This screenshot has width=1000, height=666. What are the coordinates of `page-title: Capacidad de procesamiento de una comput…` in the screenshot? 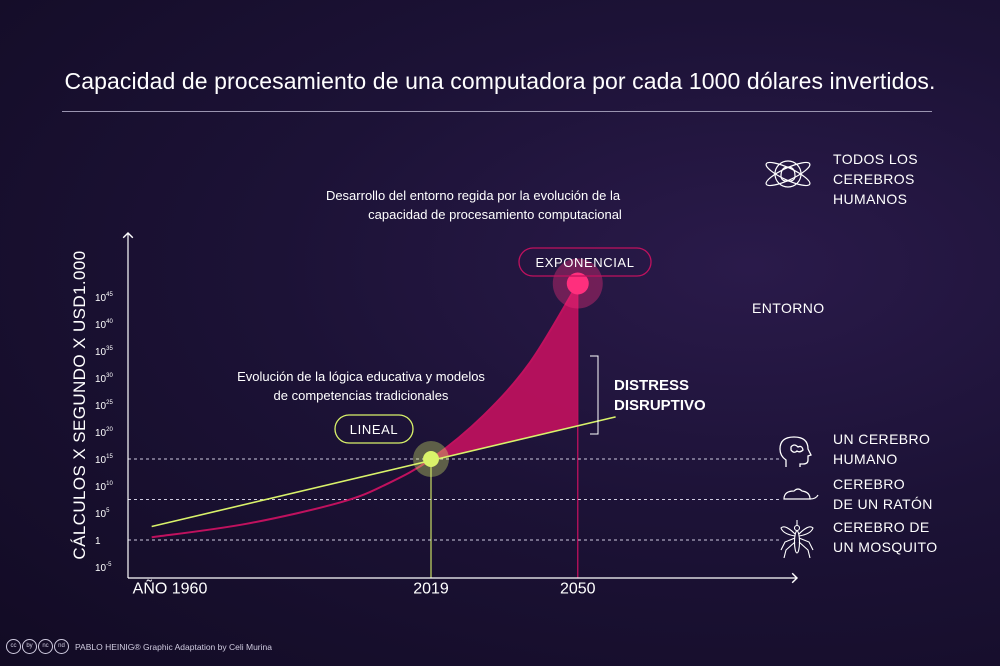 It's located at (500, 81).